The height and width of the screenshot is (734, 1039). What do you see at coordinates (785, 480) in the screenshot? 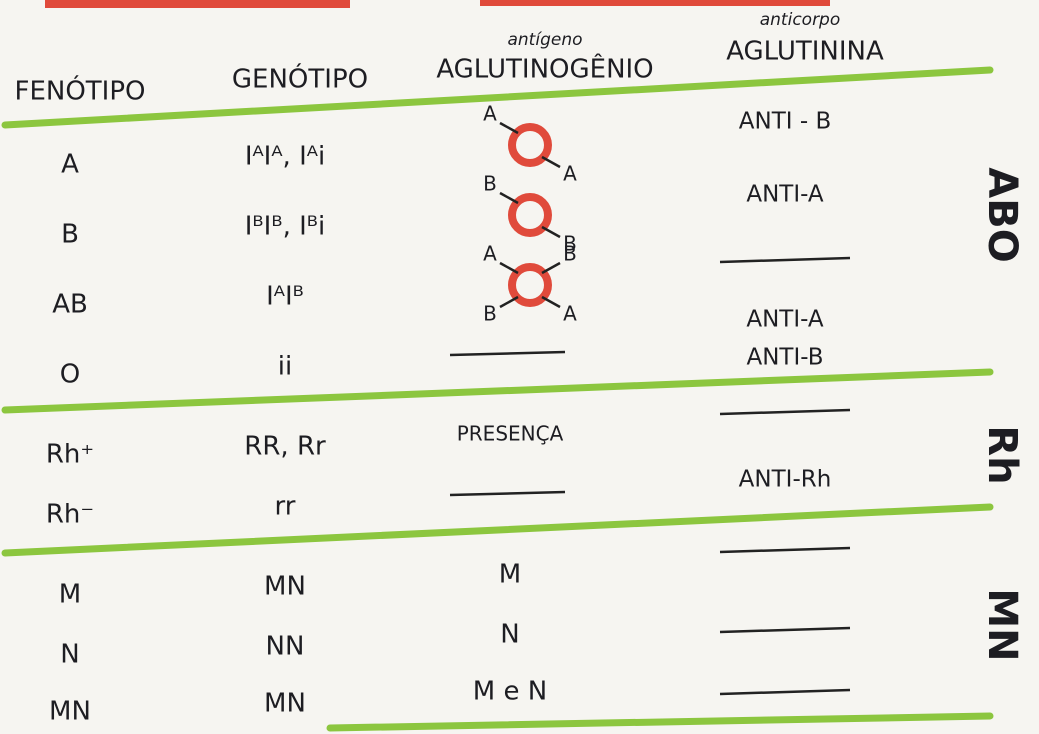
I see `antibody: ANTI-Rh` at bounding box center [785, 480].